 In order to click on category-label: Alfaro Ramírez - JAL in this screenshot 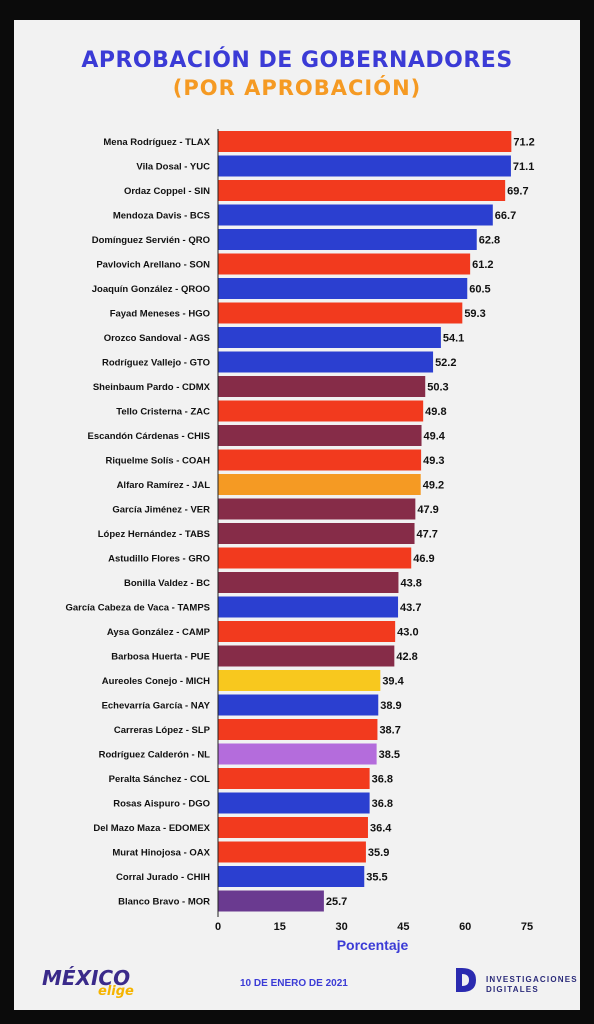, I will do `click(164, 485)`.